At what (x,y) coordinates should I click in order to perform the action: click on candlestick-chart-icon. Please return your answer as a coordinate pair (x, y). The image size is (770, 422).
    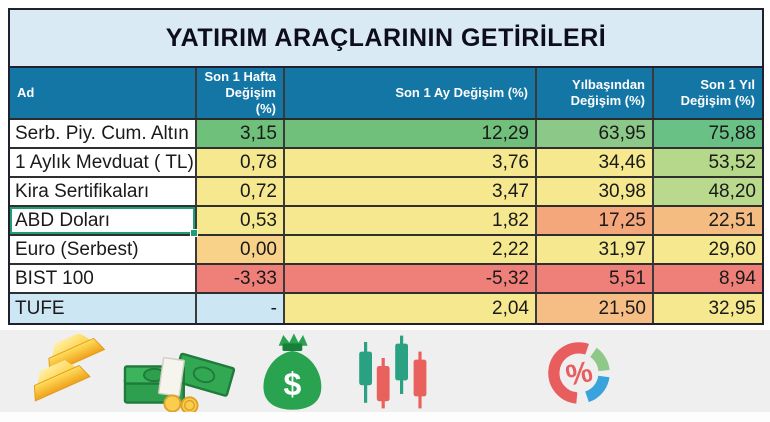
    Looking at the image, I should click on (396, 372).